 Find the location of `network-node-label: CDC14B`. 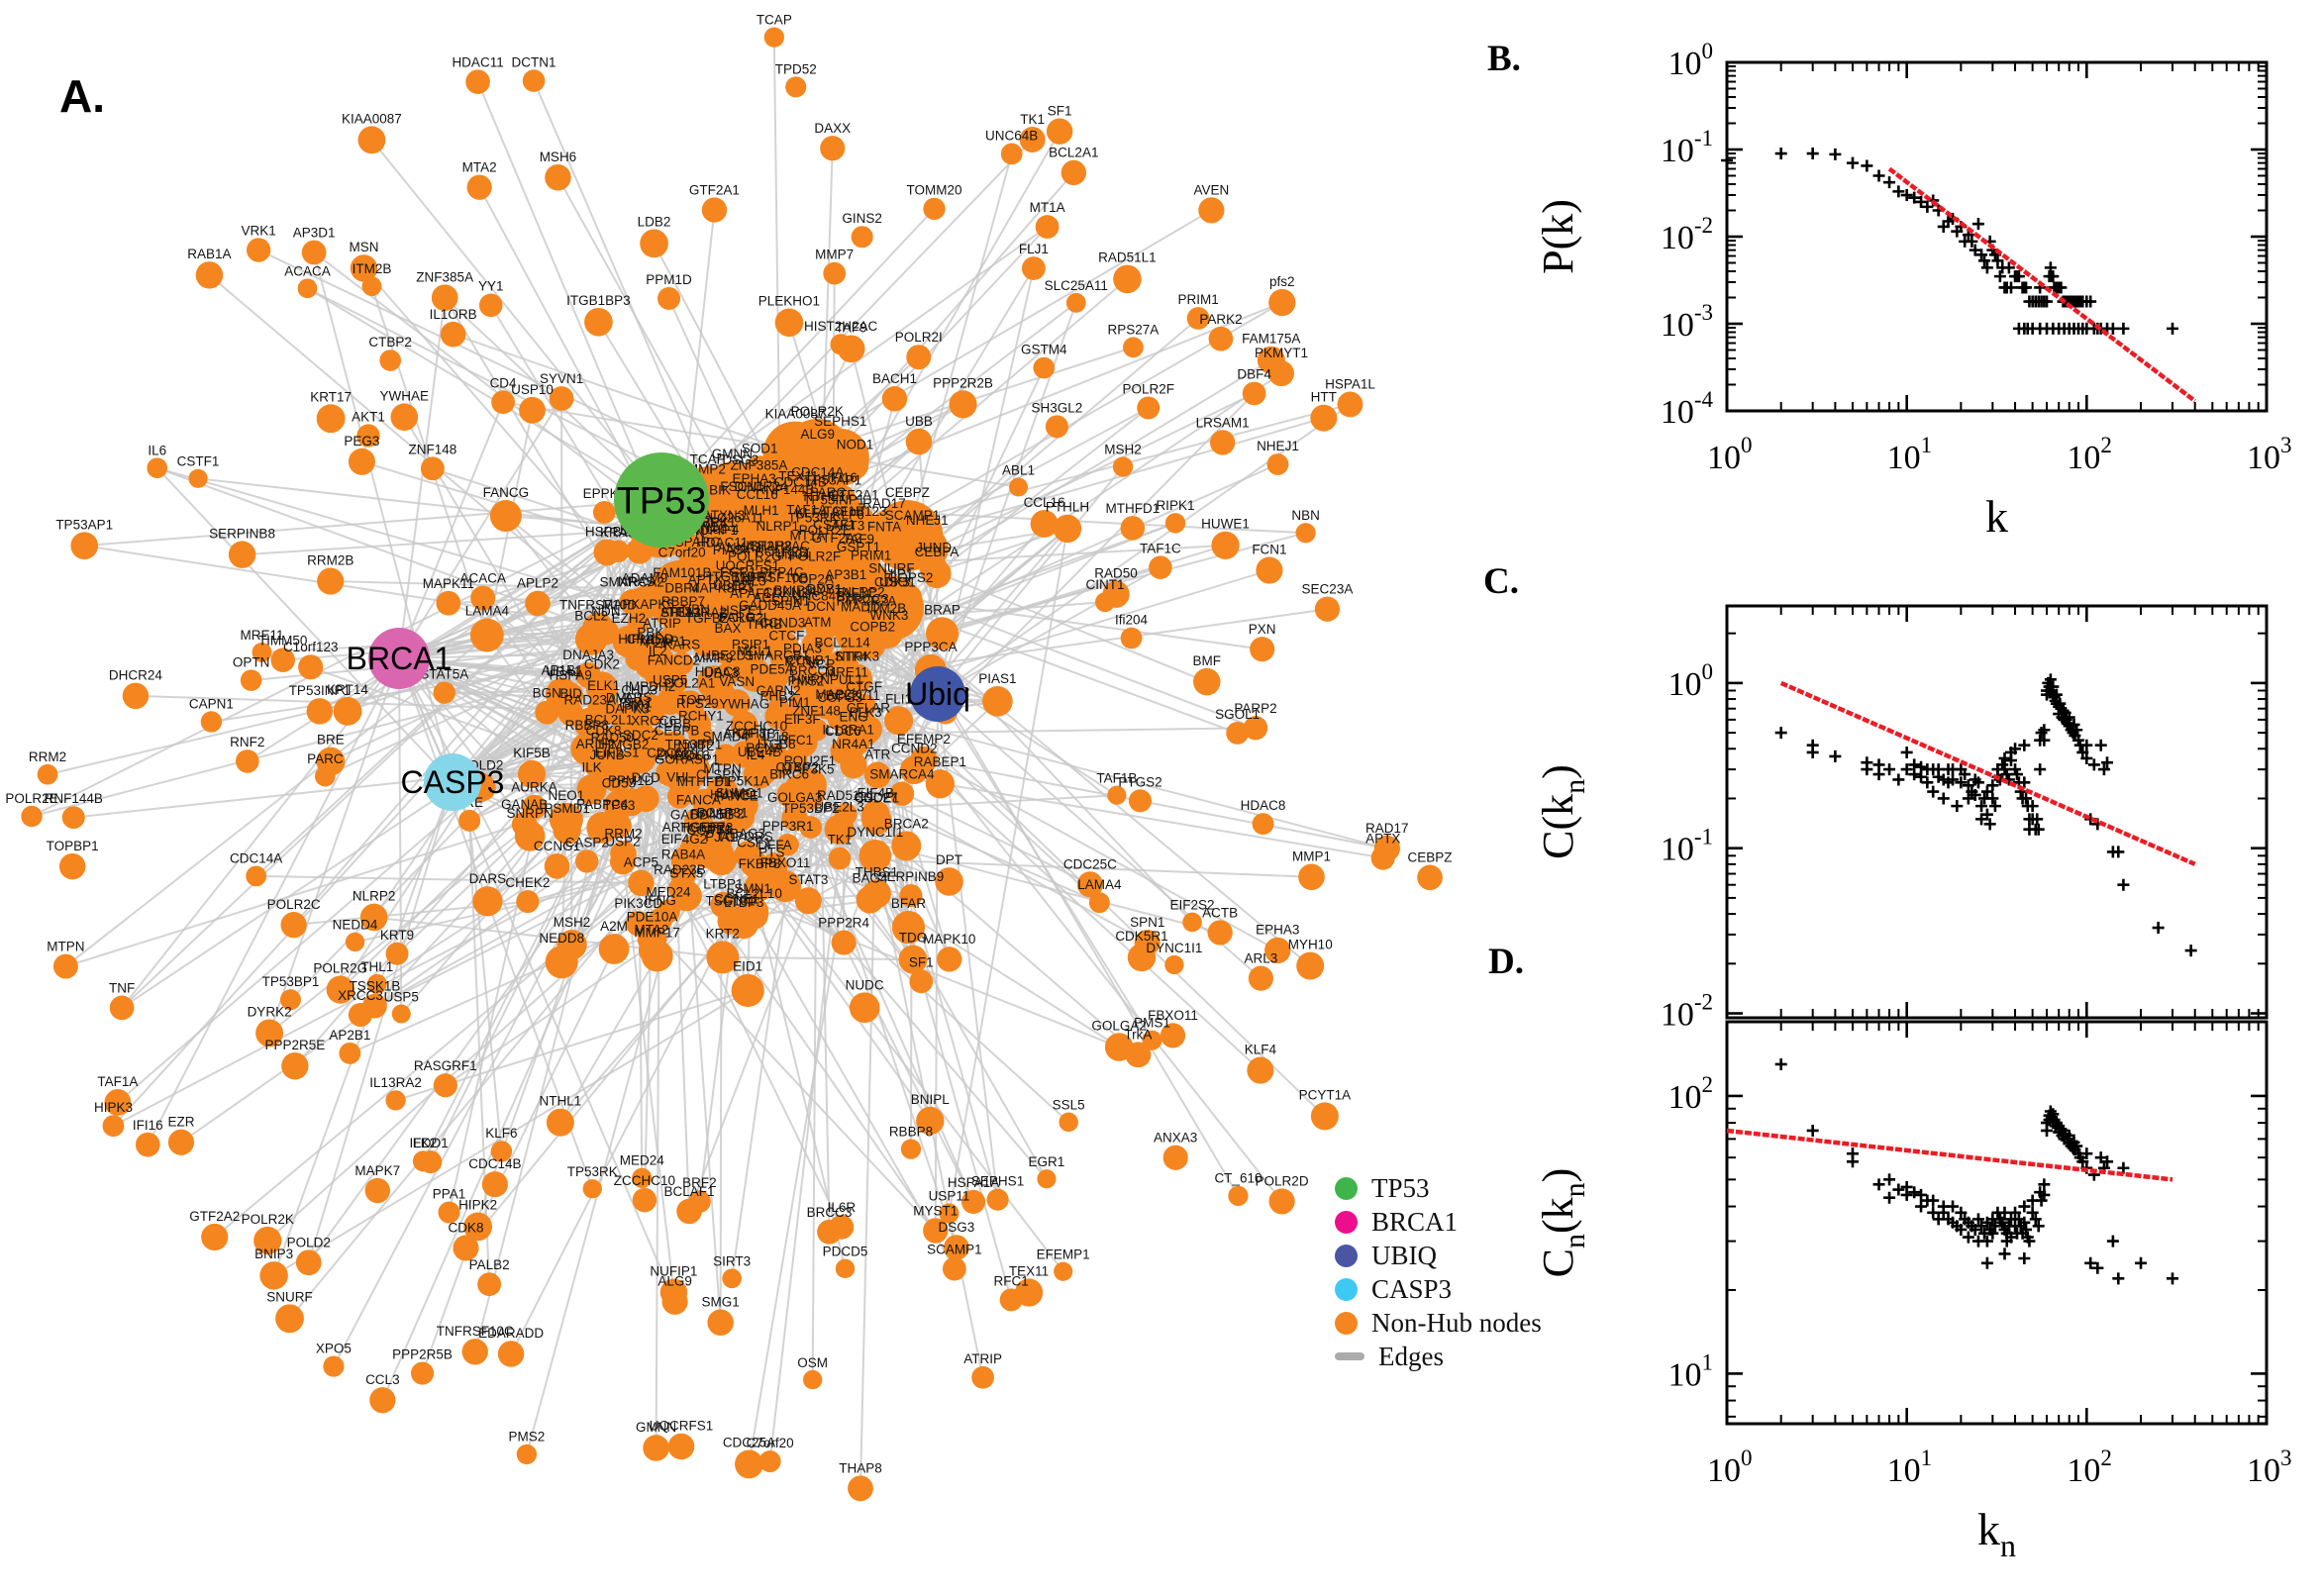

network-node-label: CDC14B is located at coordinates (801, 482).